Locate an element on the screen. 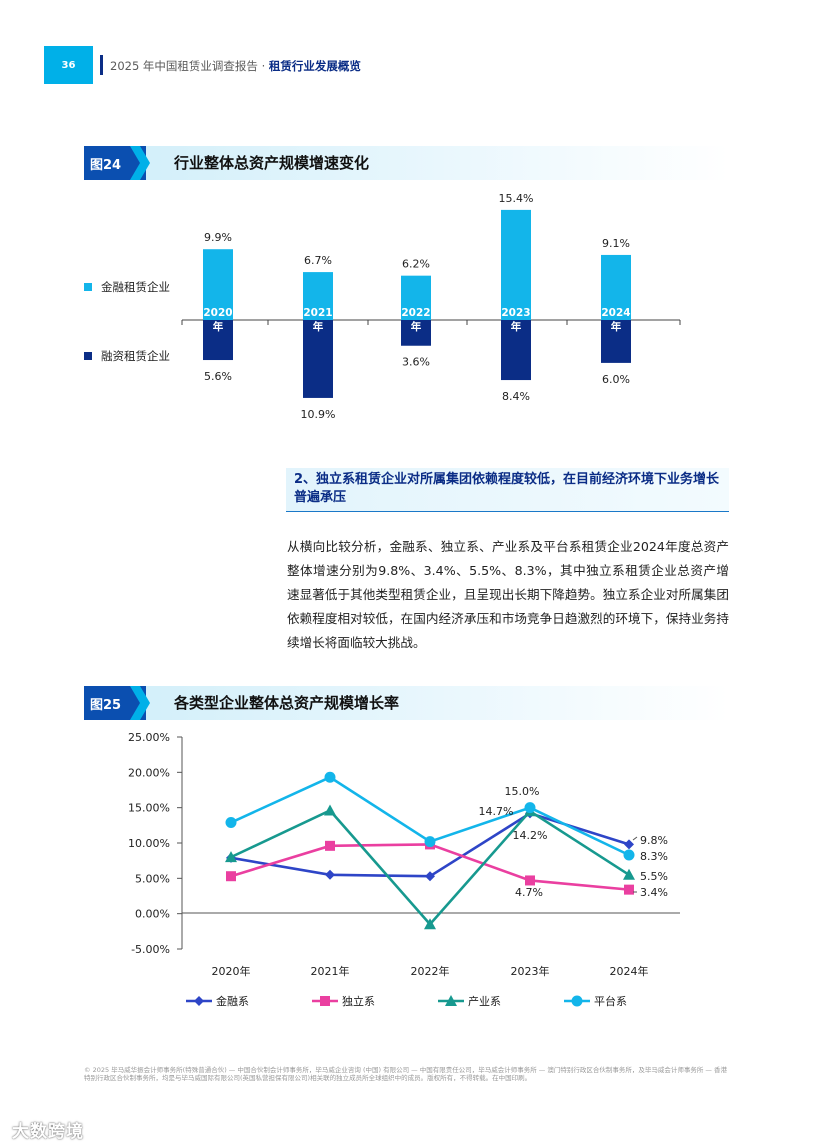 Image resolution: width=816 pixels, height=1144 pixels. legend-item-financial-leasing: 金融租赁企业 is located at coordinates (127, 287).